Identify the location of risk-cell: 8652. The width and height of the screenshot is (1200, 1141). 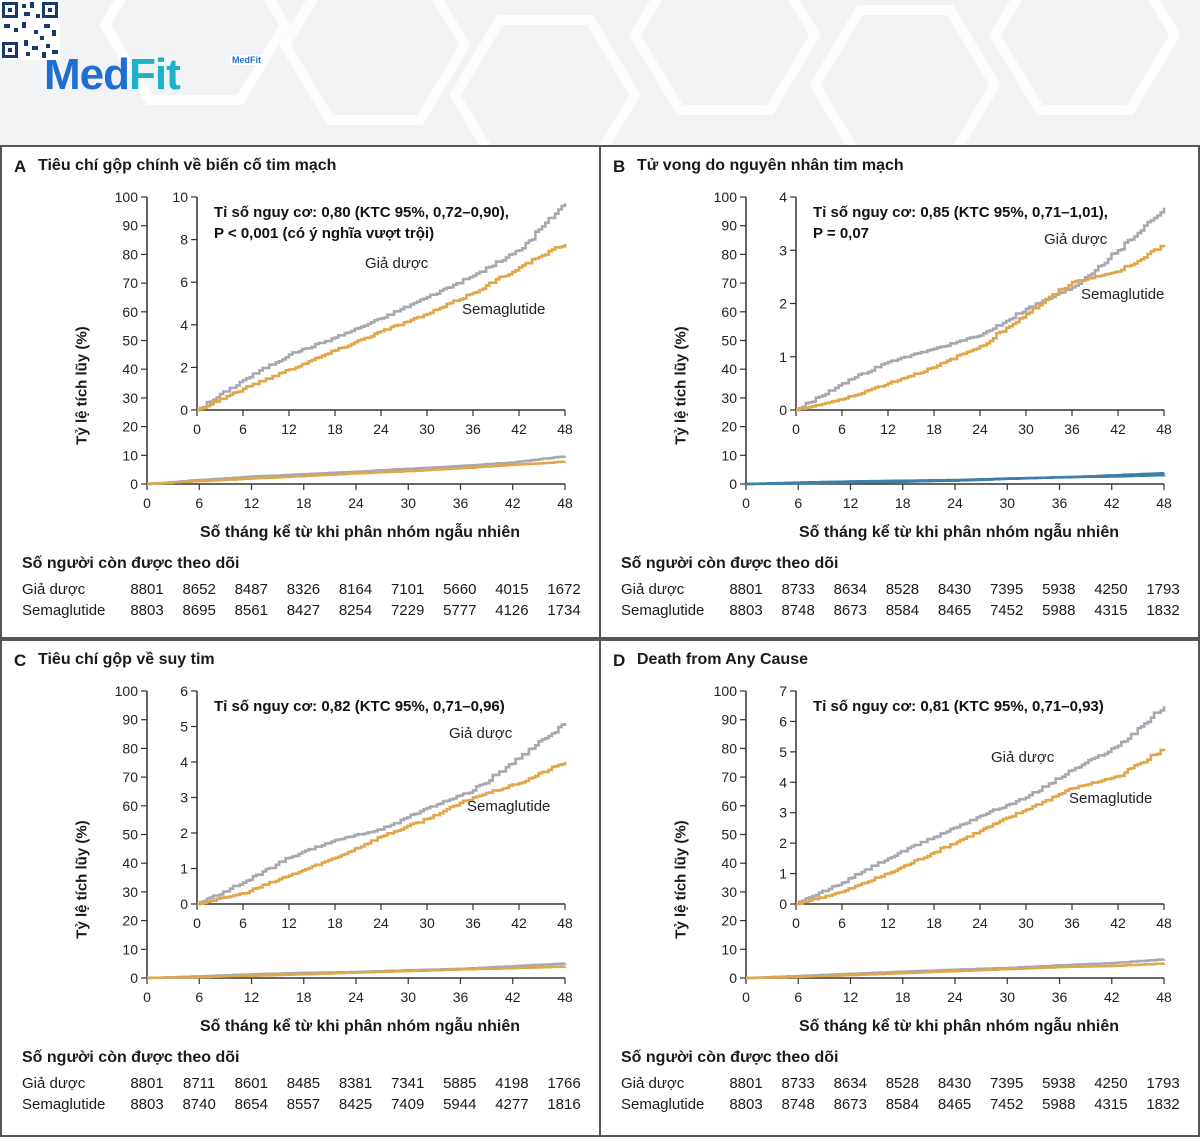
(199, 589).